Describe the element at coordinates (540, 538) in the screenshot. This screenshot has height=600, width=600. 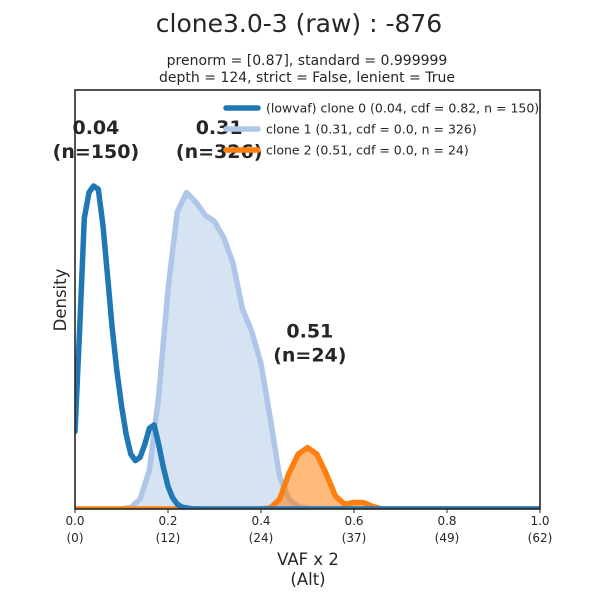
I see `x-tick-sublabel: (62)` at that location.